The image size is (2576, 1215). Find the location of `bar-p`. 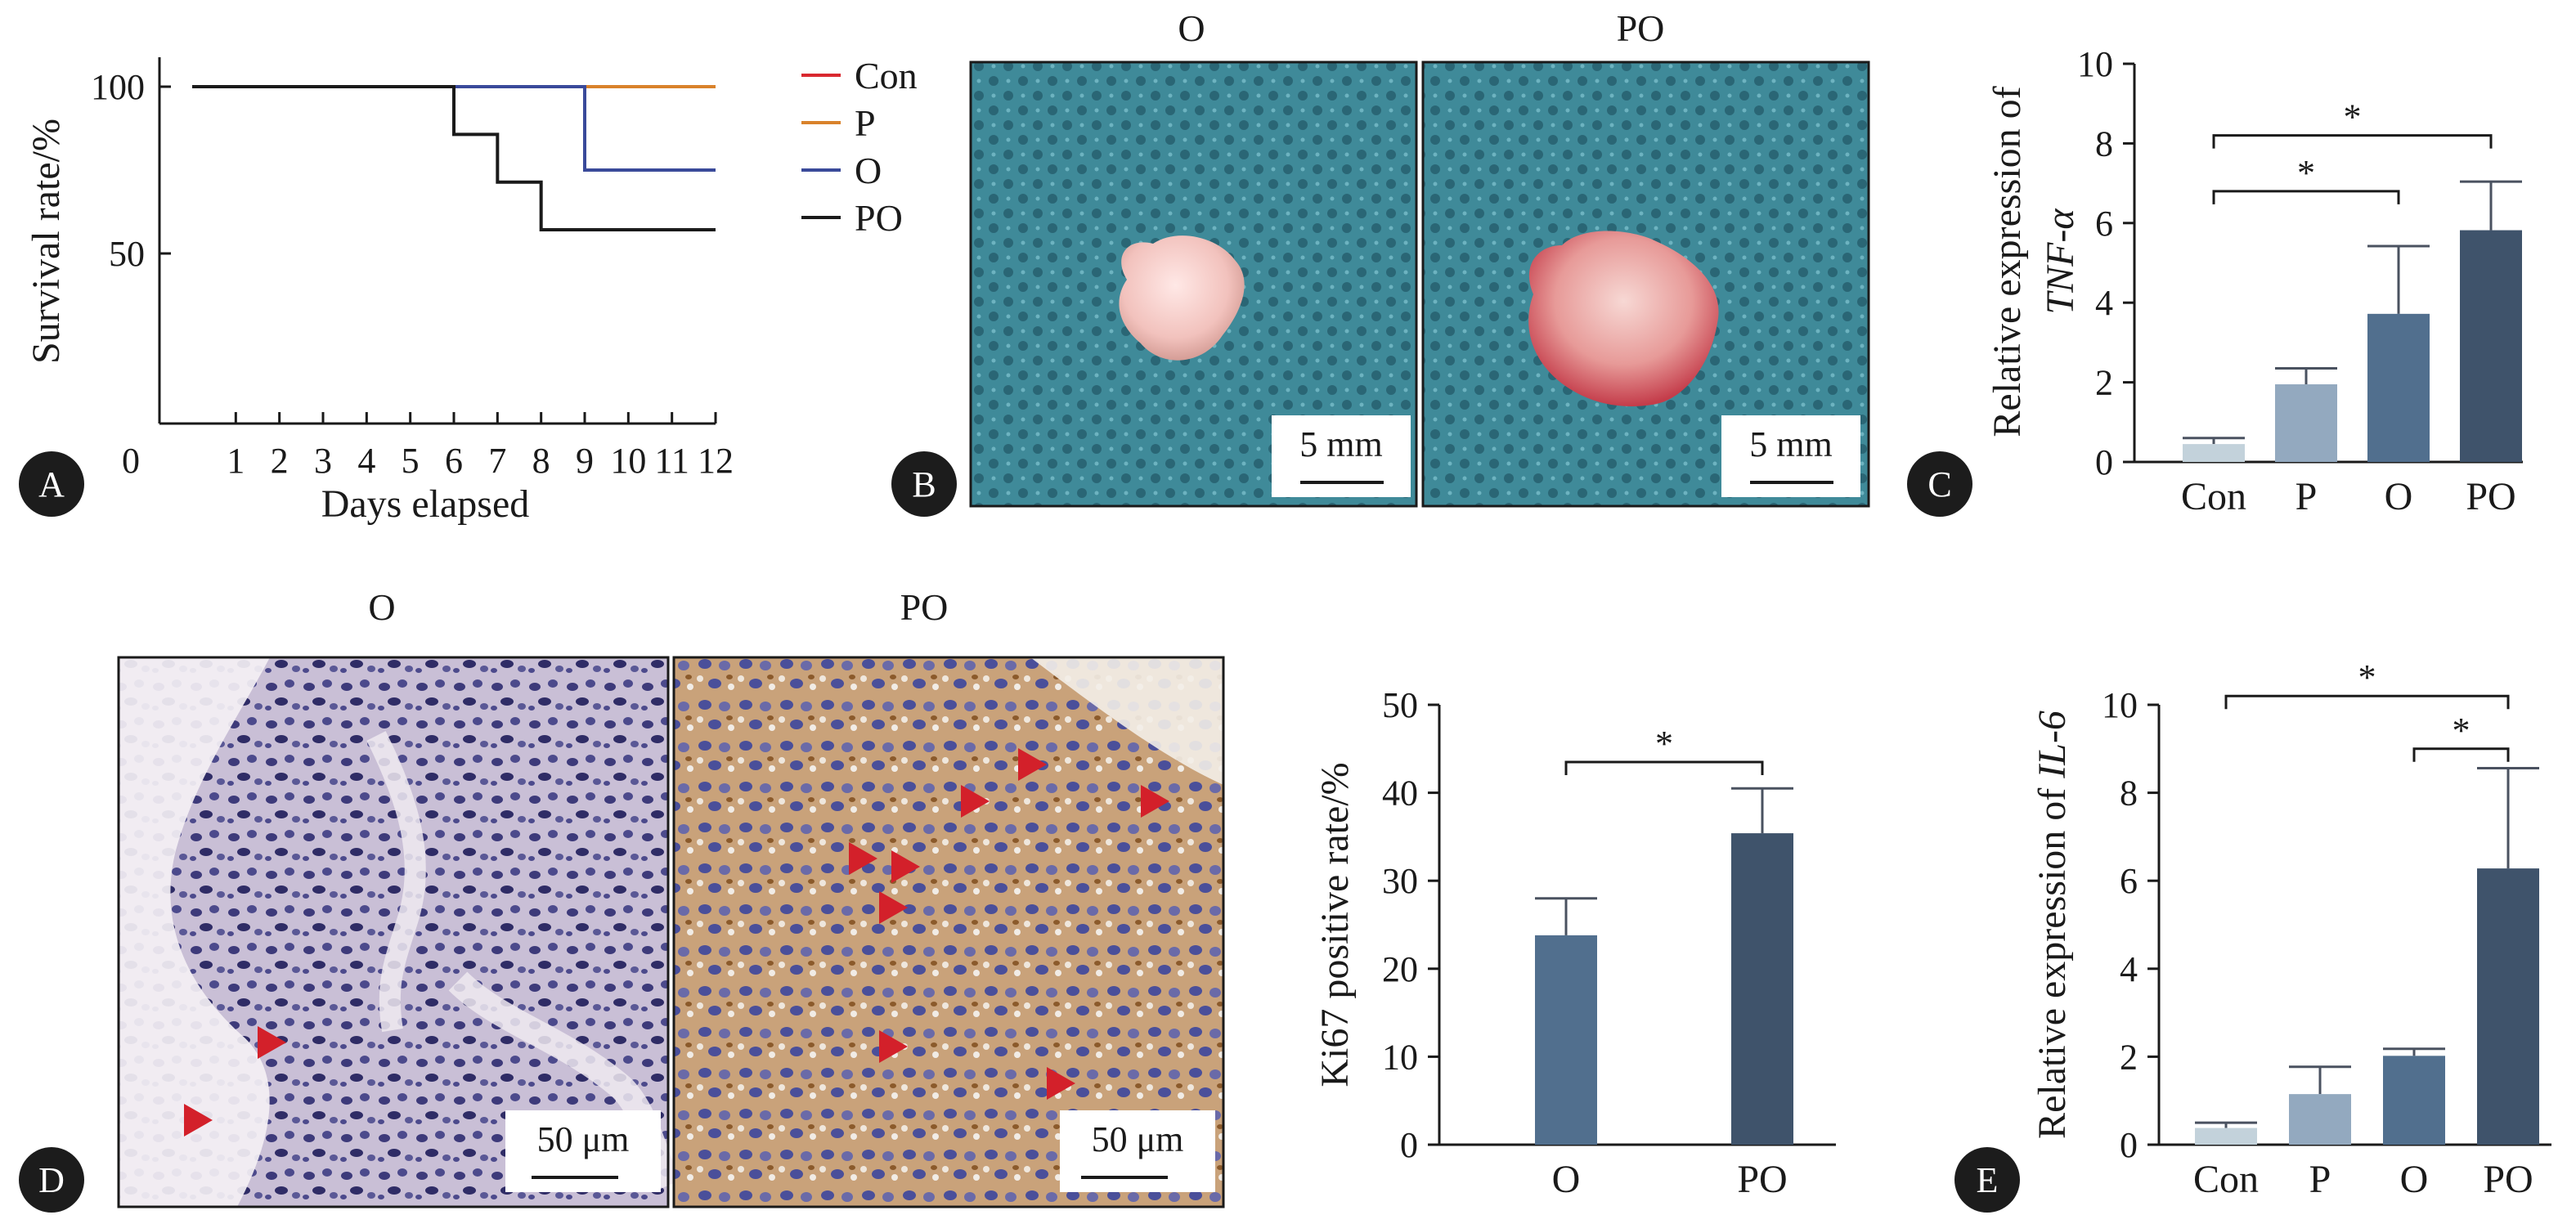

bar-p is located at coordinates (2320, 1119).